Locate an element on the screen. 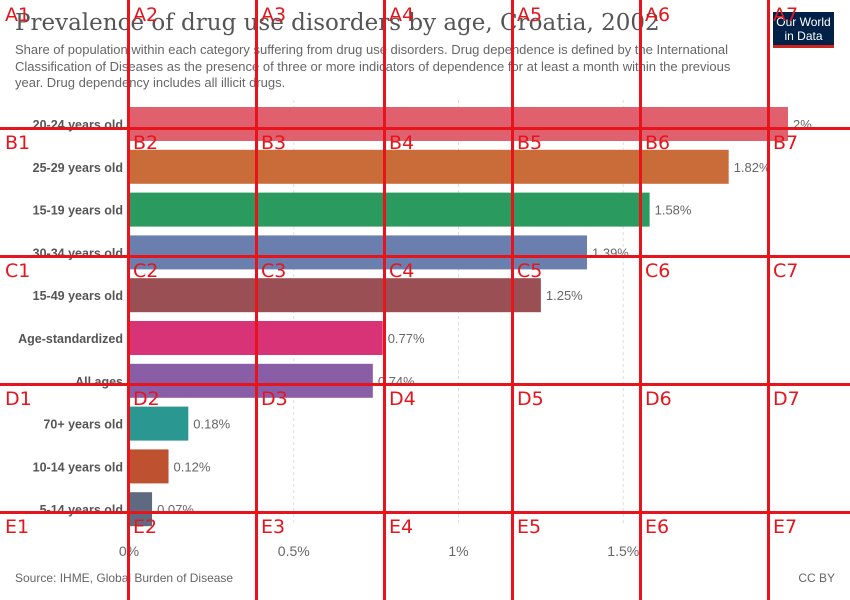  logo-line-2: in Data is located at coordinates (803, 35).